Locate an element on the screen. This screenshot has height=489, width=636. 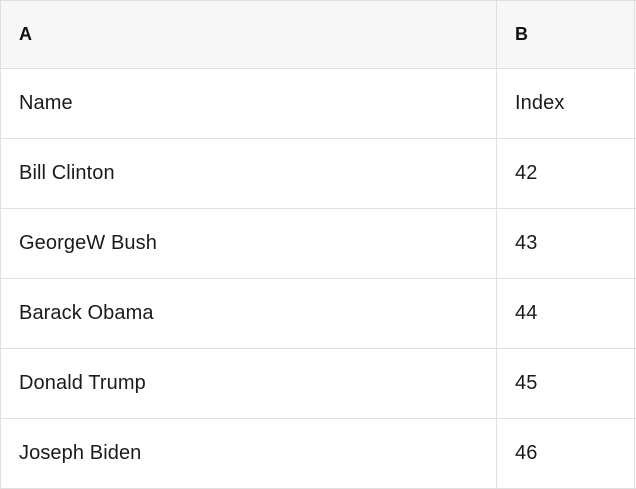
table-row: Barack Obama 44 is located at coordinates (318, 314).